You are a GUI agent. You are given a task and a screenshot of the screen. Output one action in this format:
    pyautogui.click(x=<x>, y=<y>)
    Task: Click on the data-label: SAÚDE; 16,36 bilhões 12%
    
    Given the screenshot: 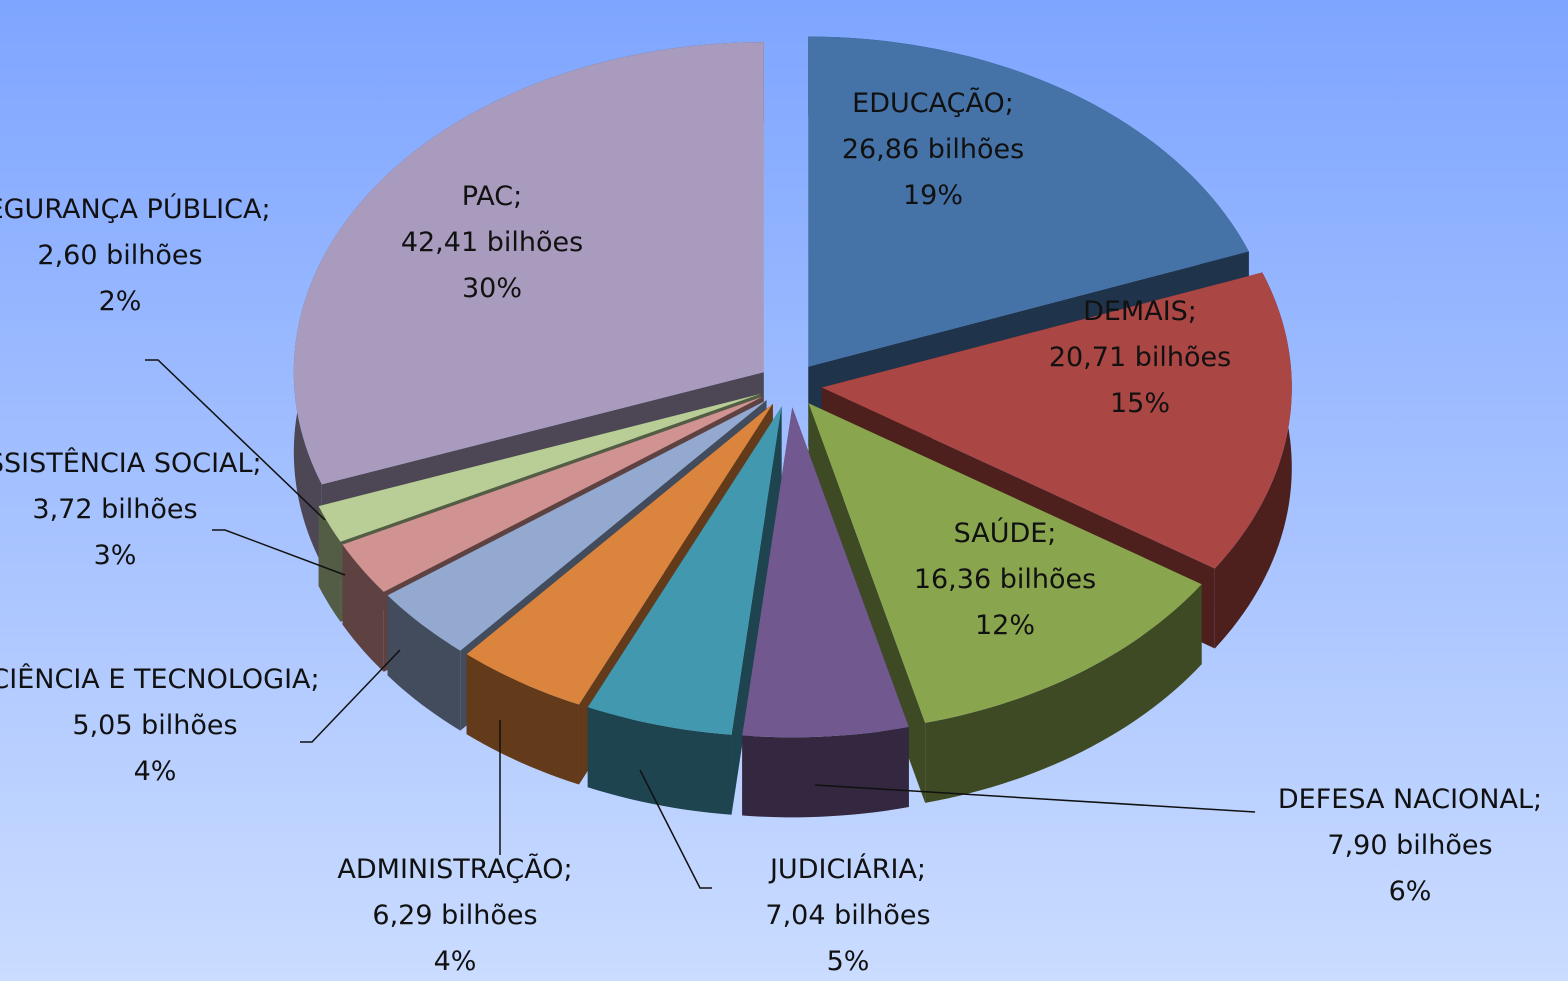 What is the action you would take?
    pyautogui.click(x=1005, y=579)
    